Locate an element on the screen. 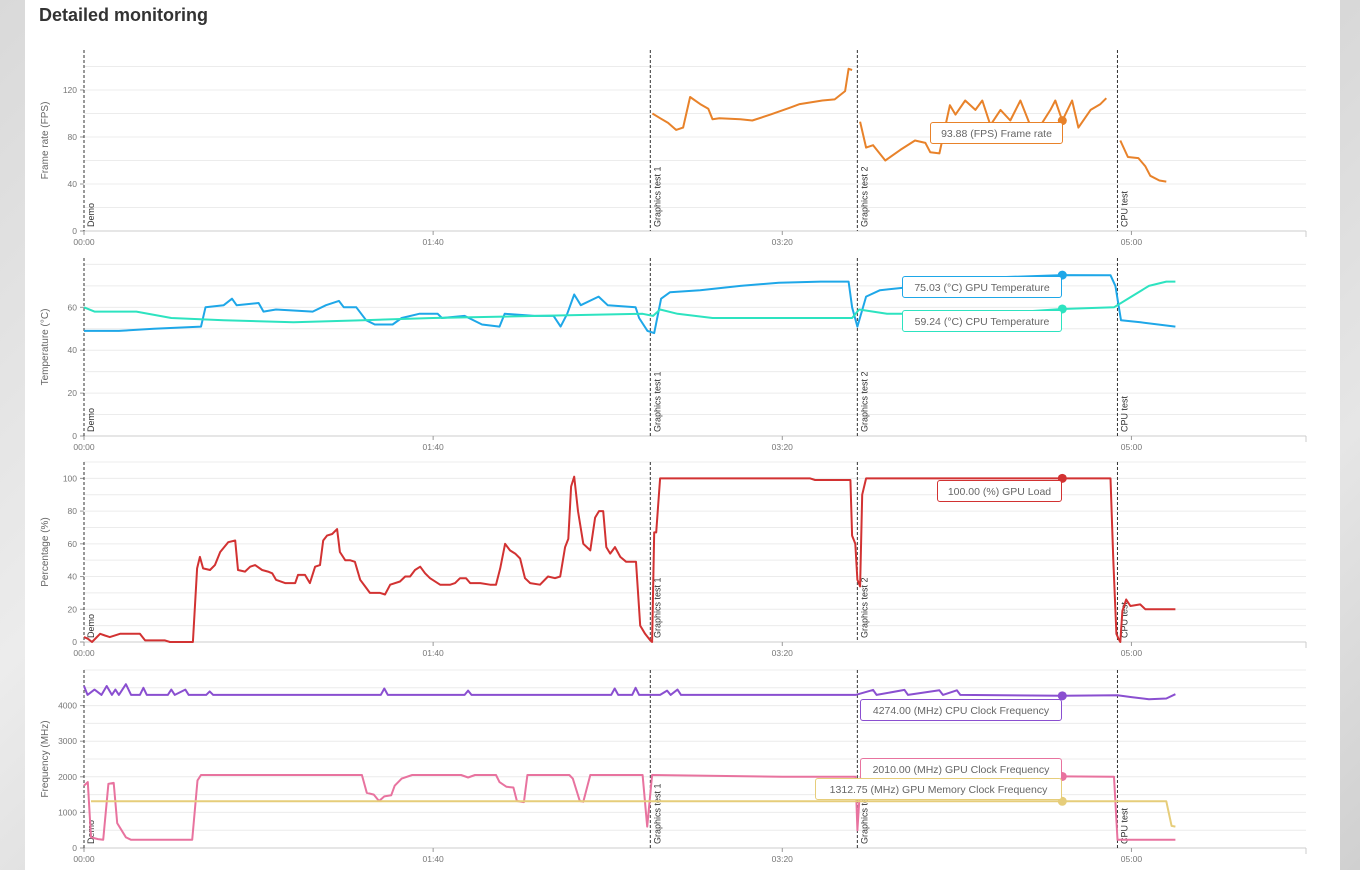 This screenshot has height=870, width=1360. series-line-cpu-temperature is located at coordinates (629, 302).